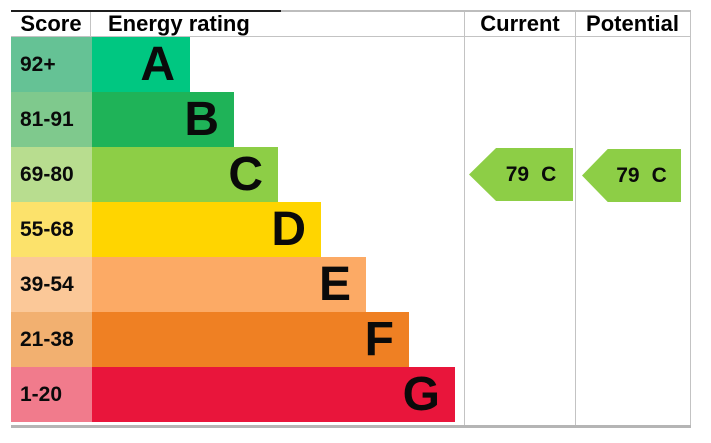 The image size is (711, 443). Describe the element at coordinates (157, 64) in the screenshot. I see `band-letter-a: A` at that location.